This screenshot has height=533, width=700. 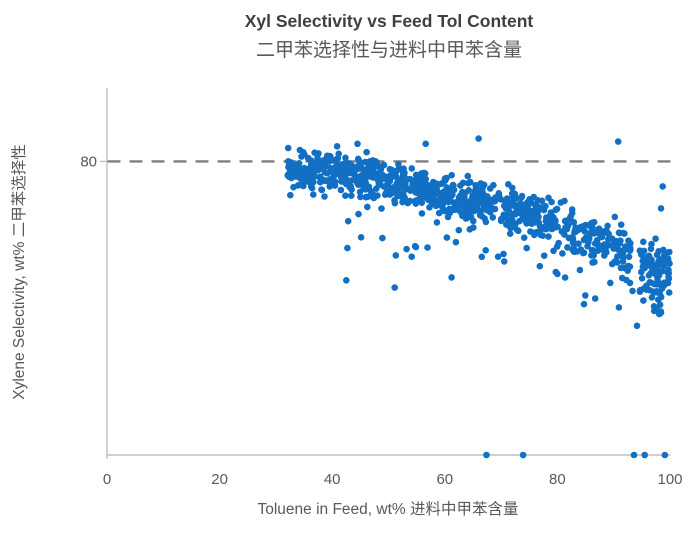 What do you see at coordinates (389, 50) in the screenshot?
I see `chart-title-chinese: 二甲苯选择性与进料中甲苯含量` at bounding box center [389, 50].